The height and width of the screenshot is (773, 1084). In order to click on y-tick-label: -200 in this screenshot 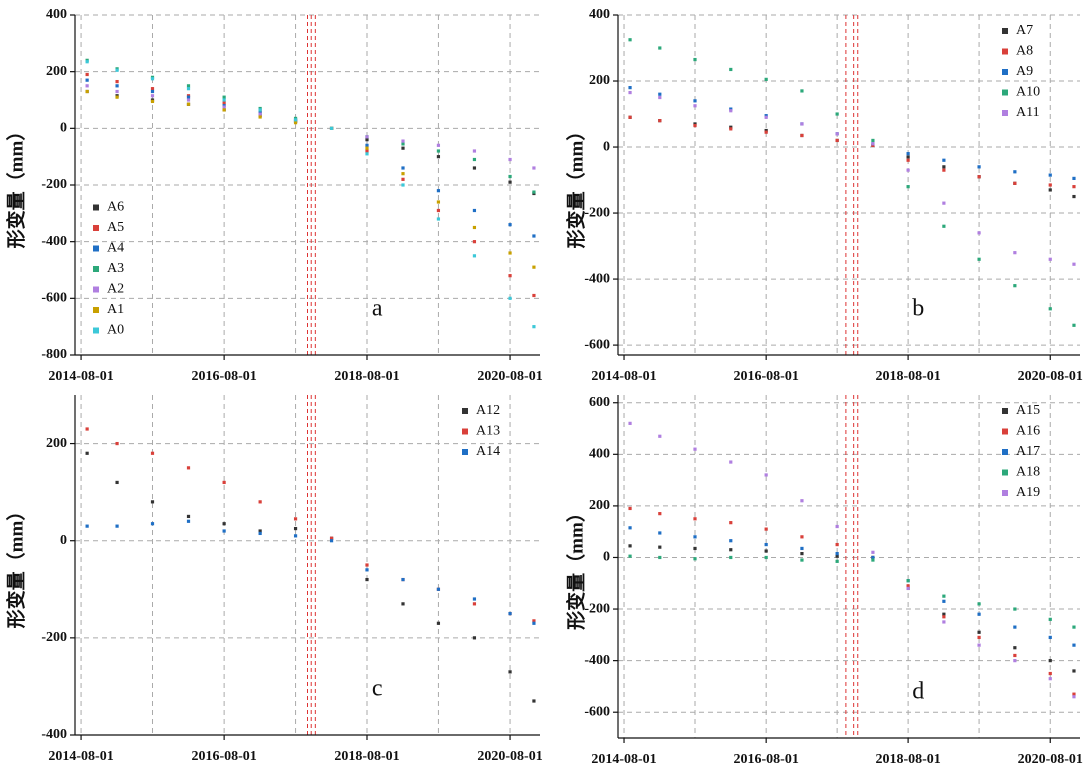, I will do `click(597, 212)`.